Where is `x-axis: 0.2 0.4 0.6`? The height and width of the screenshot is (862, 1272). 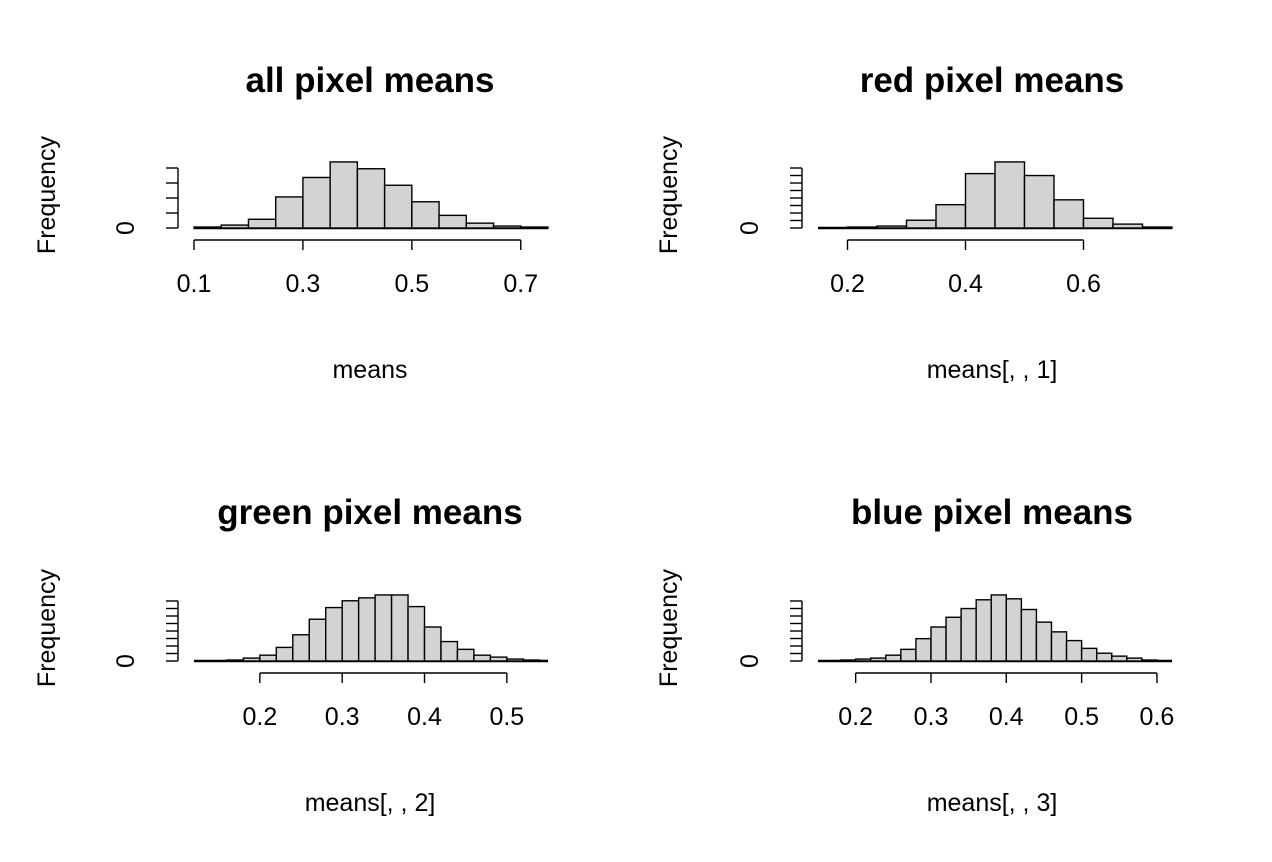
x-axis: 0.2 0.4 0.6 is located at coordinates (965, 268).